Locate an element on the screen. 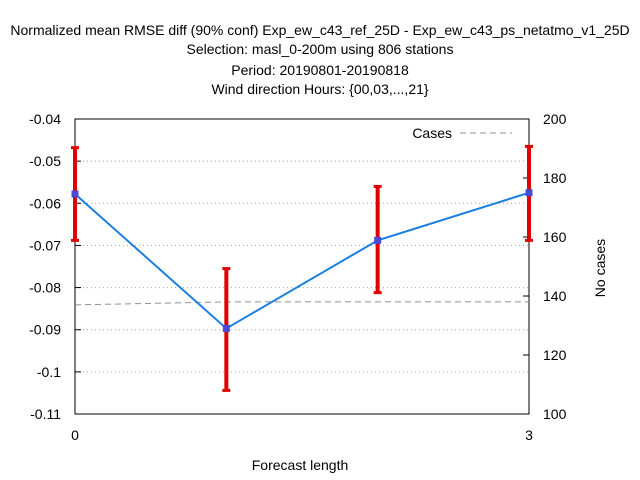  chart-title-line-3: Period: 20190801-20190818 is located at coordinates (320, 70).